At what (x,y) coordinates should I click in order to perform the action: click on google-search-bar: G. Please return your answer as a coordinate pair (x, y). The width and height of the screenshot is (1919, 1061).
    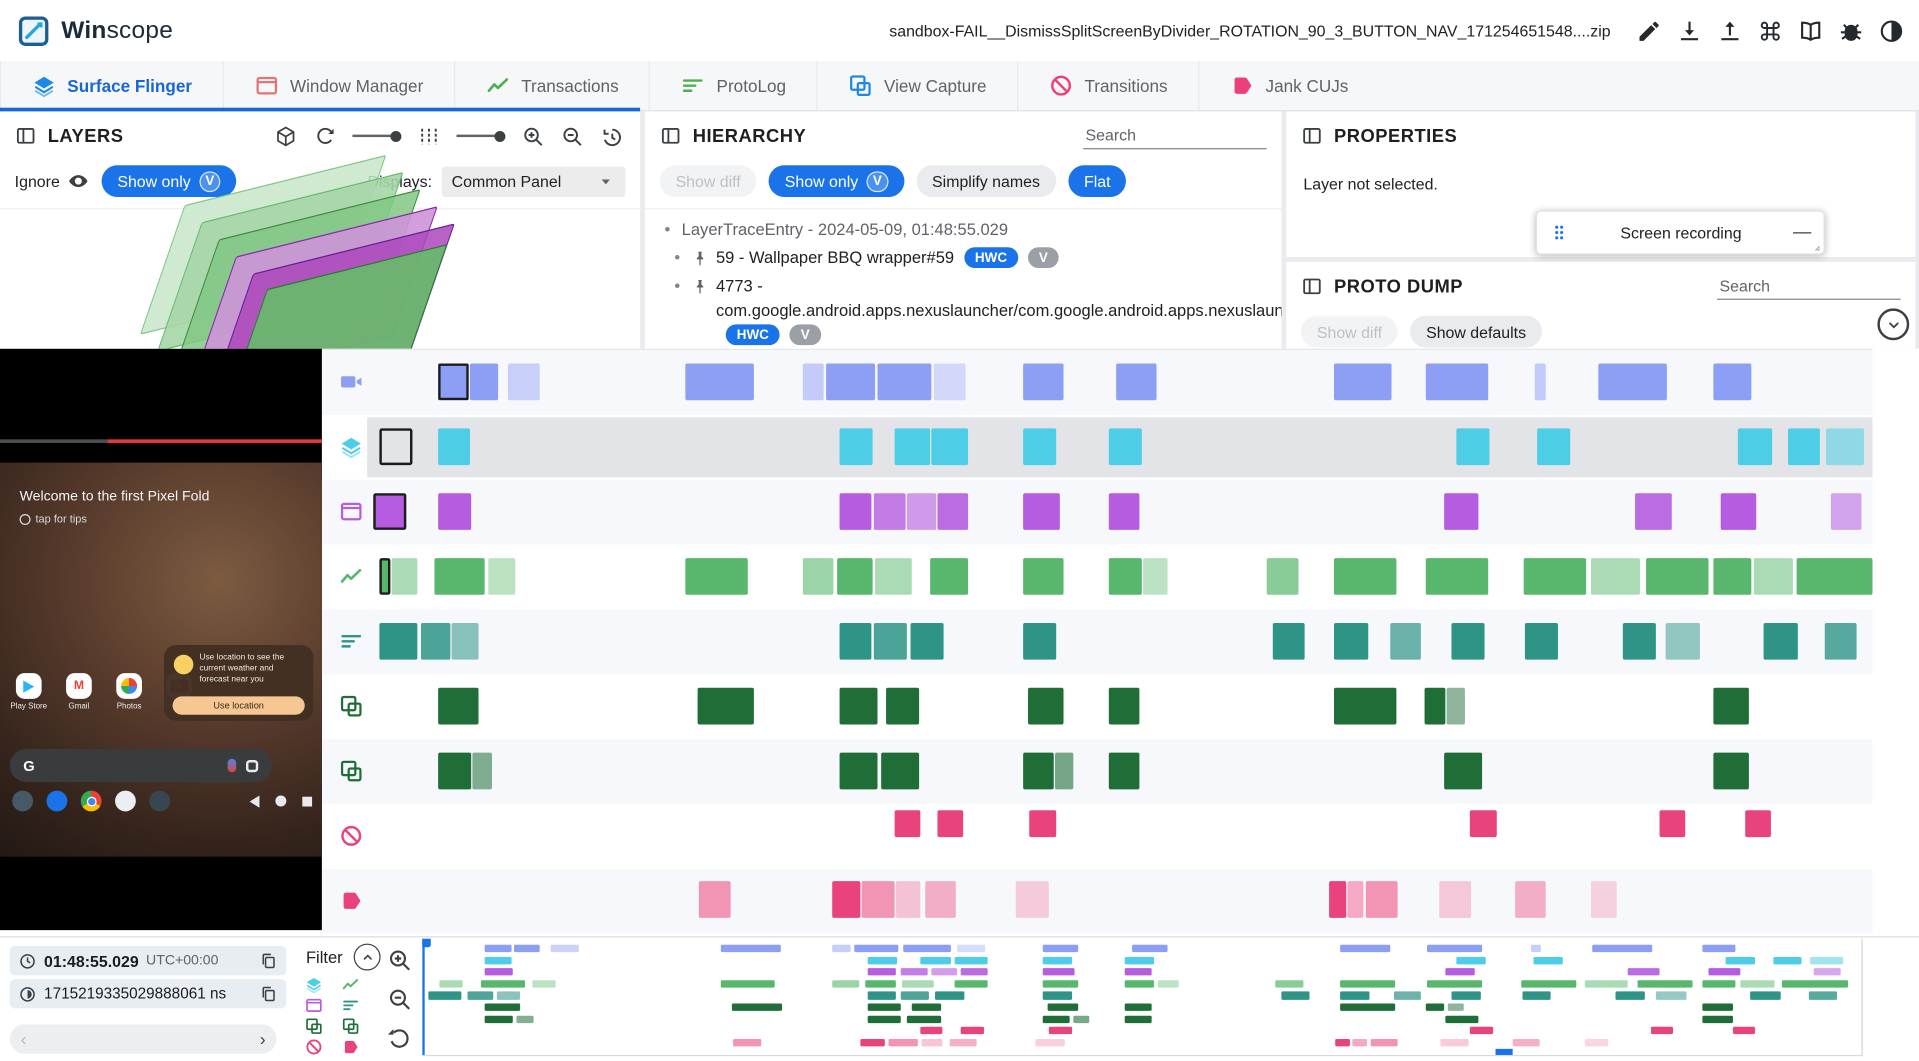
    Looking at the image, I should click on (140, 765).